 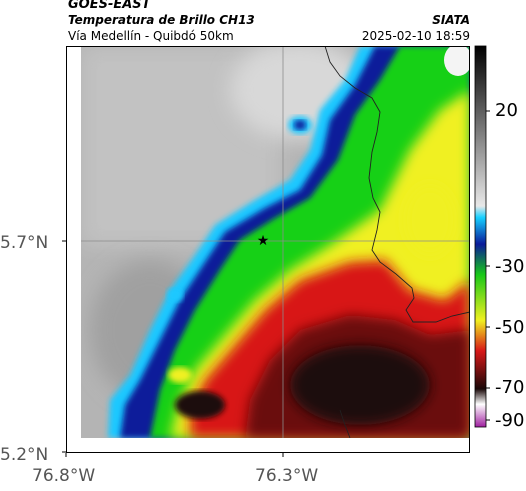 What do you see at coordinates (488, 265) in the screenshot?
I see `colorbar-ticks` at bounding box center [488, 265].